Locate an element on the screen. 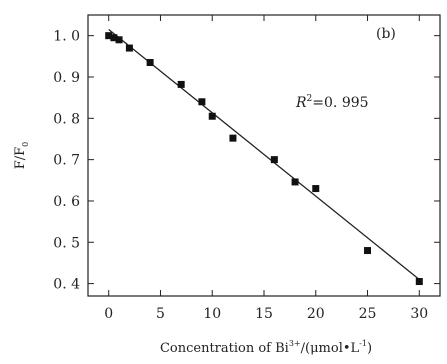 This screenshot has width=447, height=364. x-tick-label: 20 is located at coordinates (316, 314).